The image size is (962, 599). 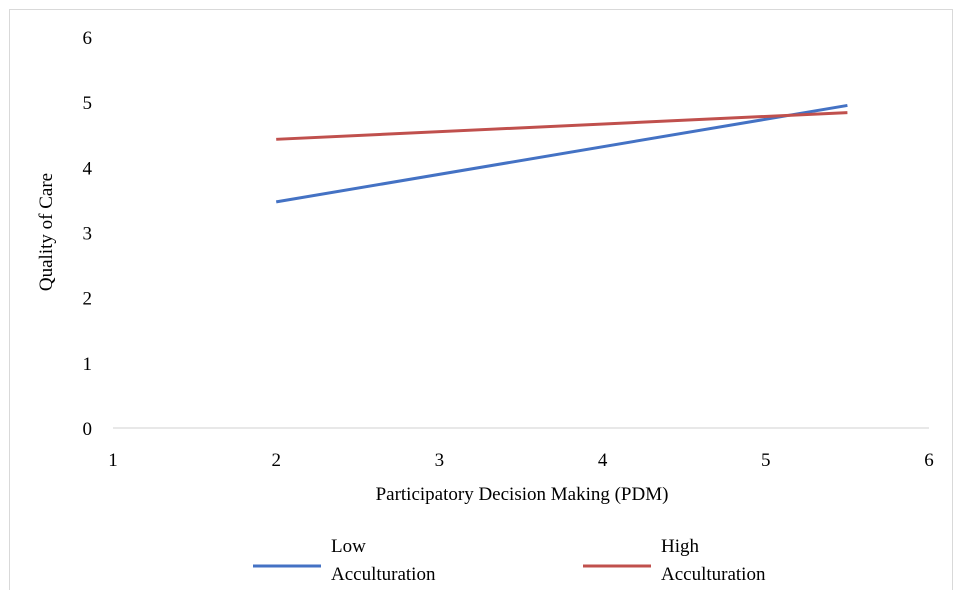 What do you see at coordinates (509, 560) in the screenshot?
I see `legend: Low Acculturation High Acculturation` at bounding box center [509, 560].